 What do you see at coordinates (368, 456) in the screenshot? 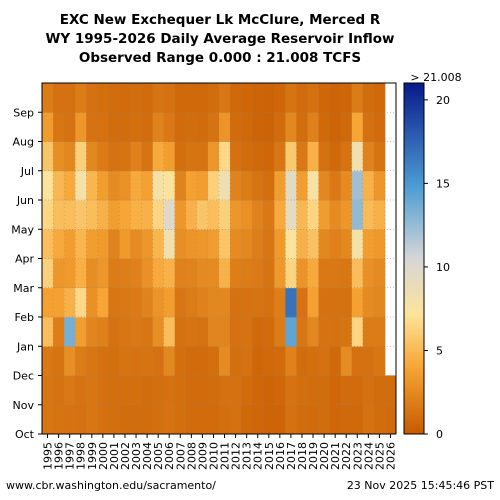
I see `x-tick-label: 2024` at bounding box center [368, 456].